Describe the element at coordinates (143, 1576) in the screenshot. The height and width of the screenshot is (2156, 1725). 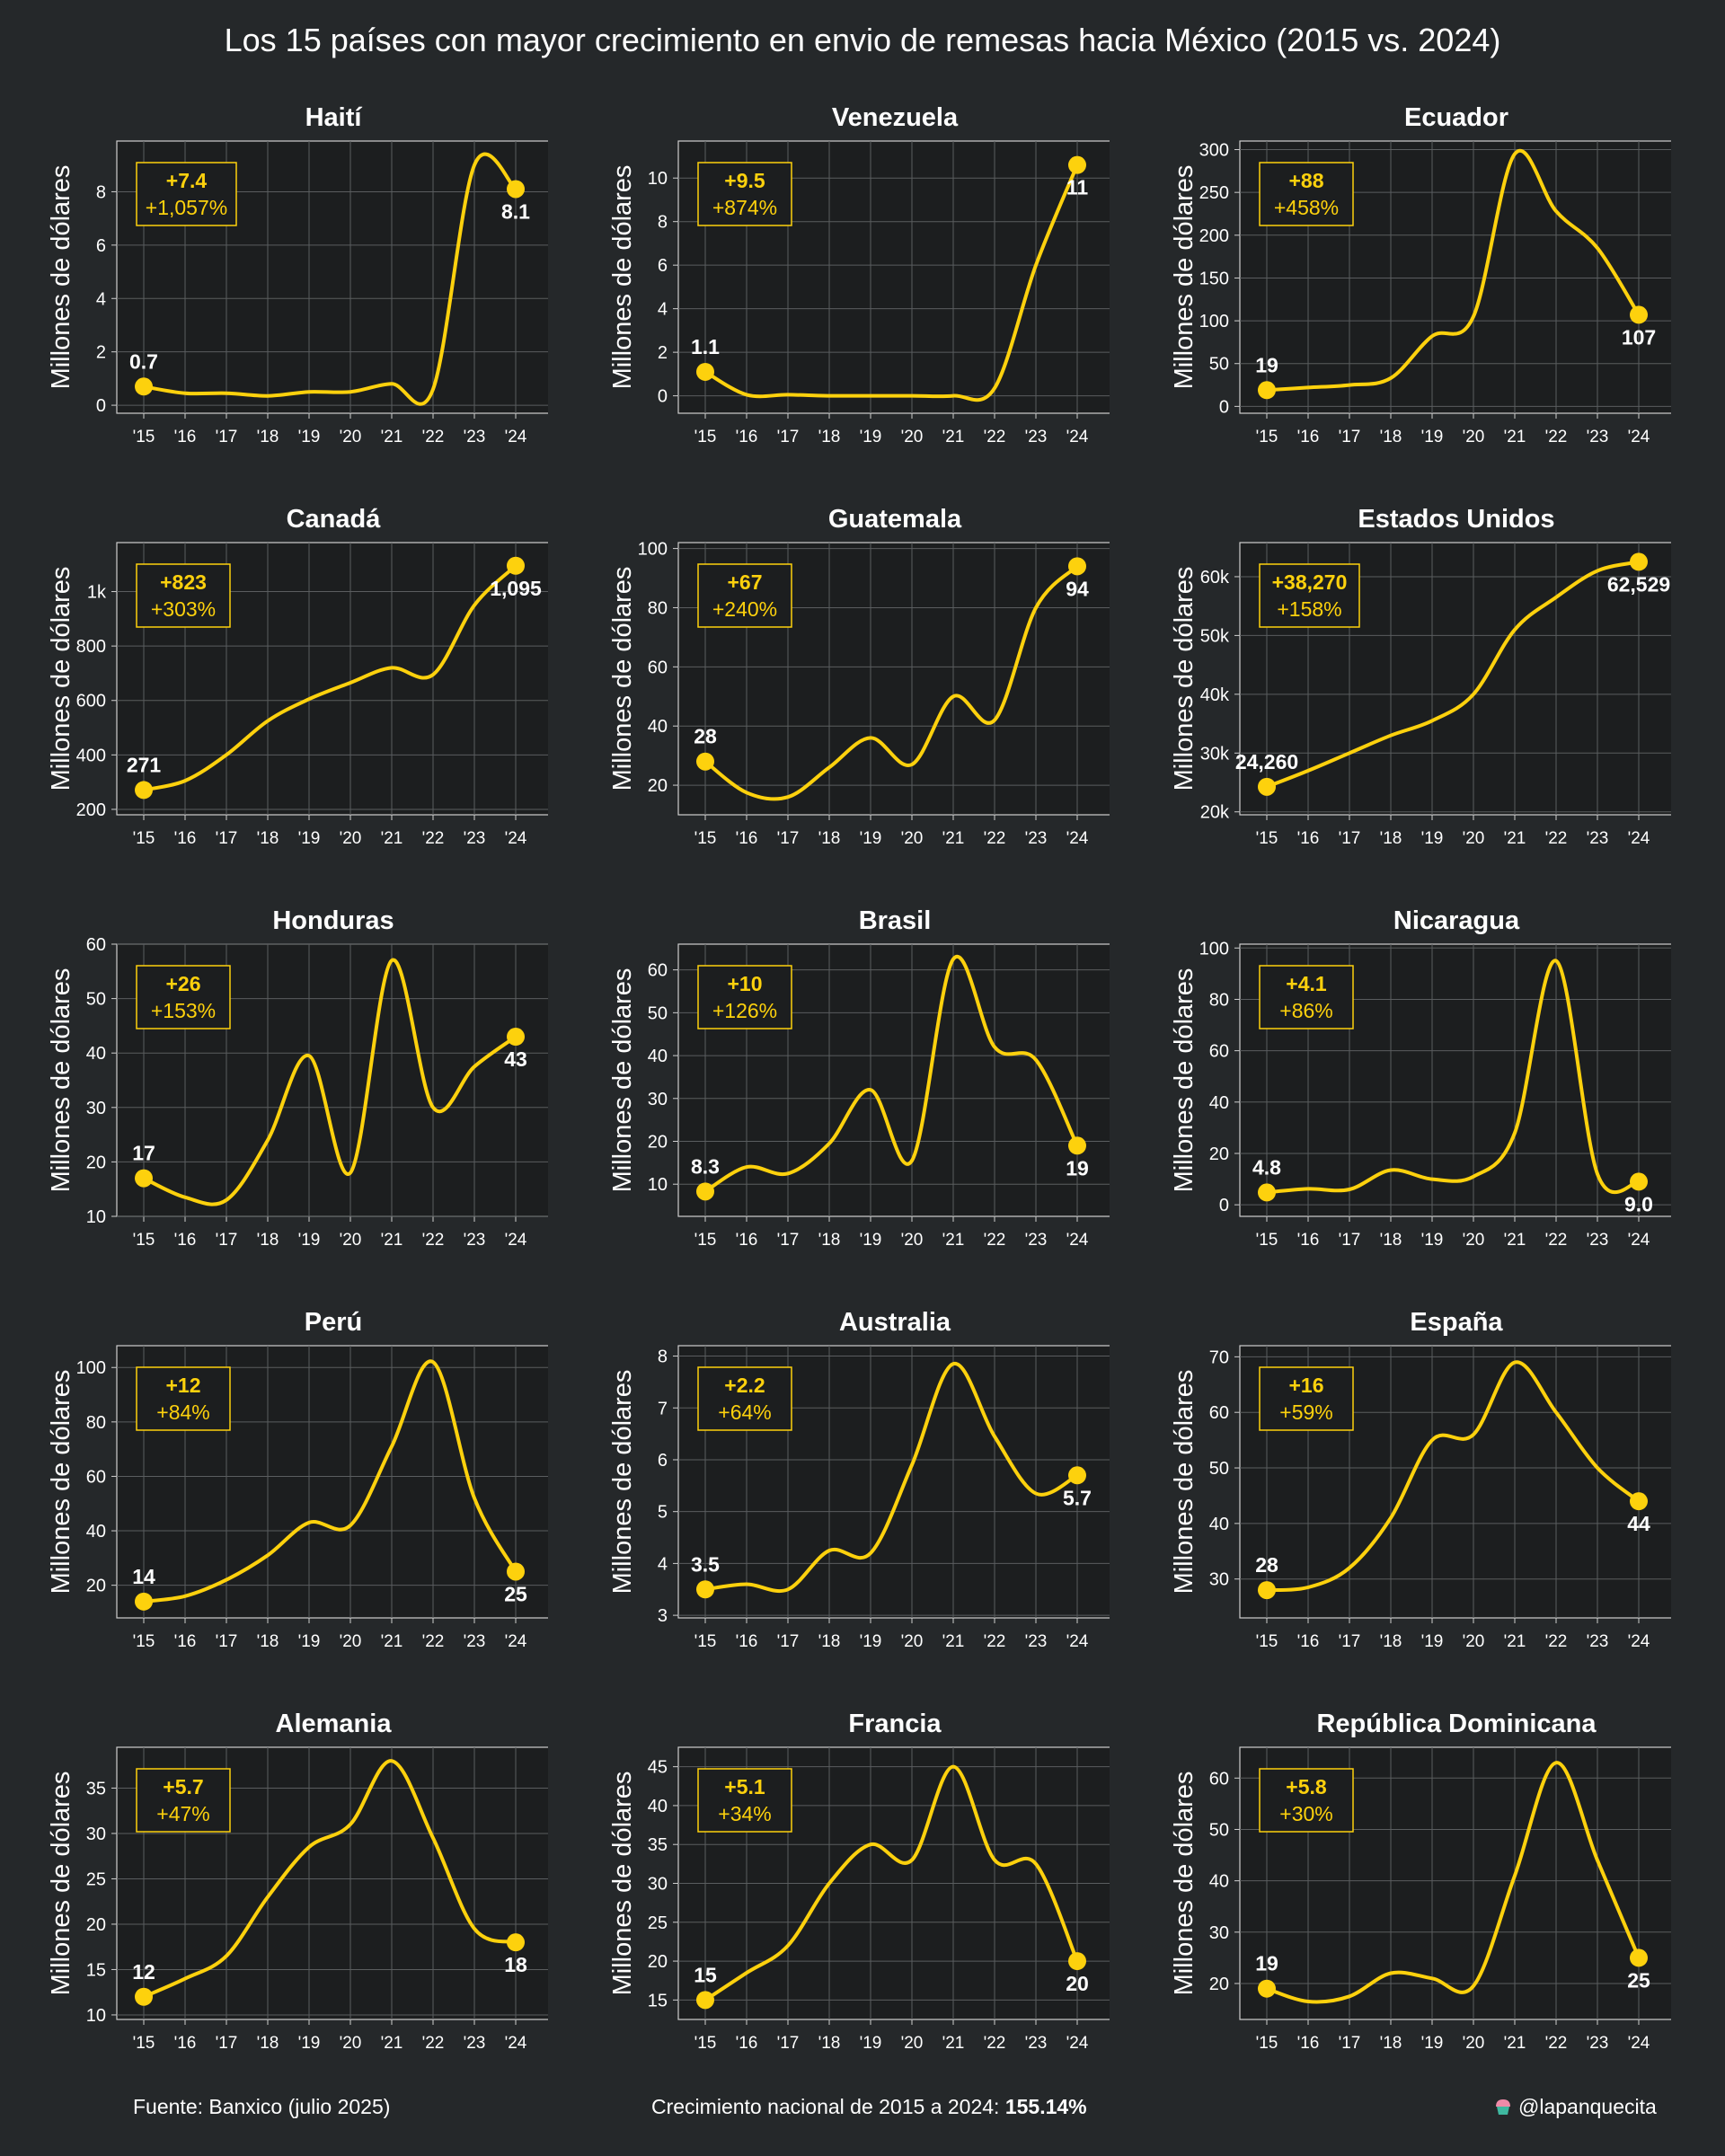
I see `start-value-label: 14` at that location.